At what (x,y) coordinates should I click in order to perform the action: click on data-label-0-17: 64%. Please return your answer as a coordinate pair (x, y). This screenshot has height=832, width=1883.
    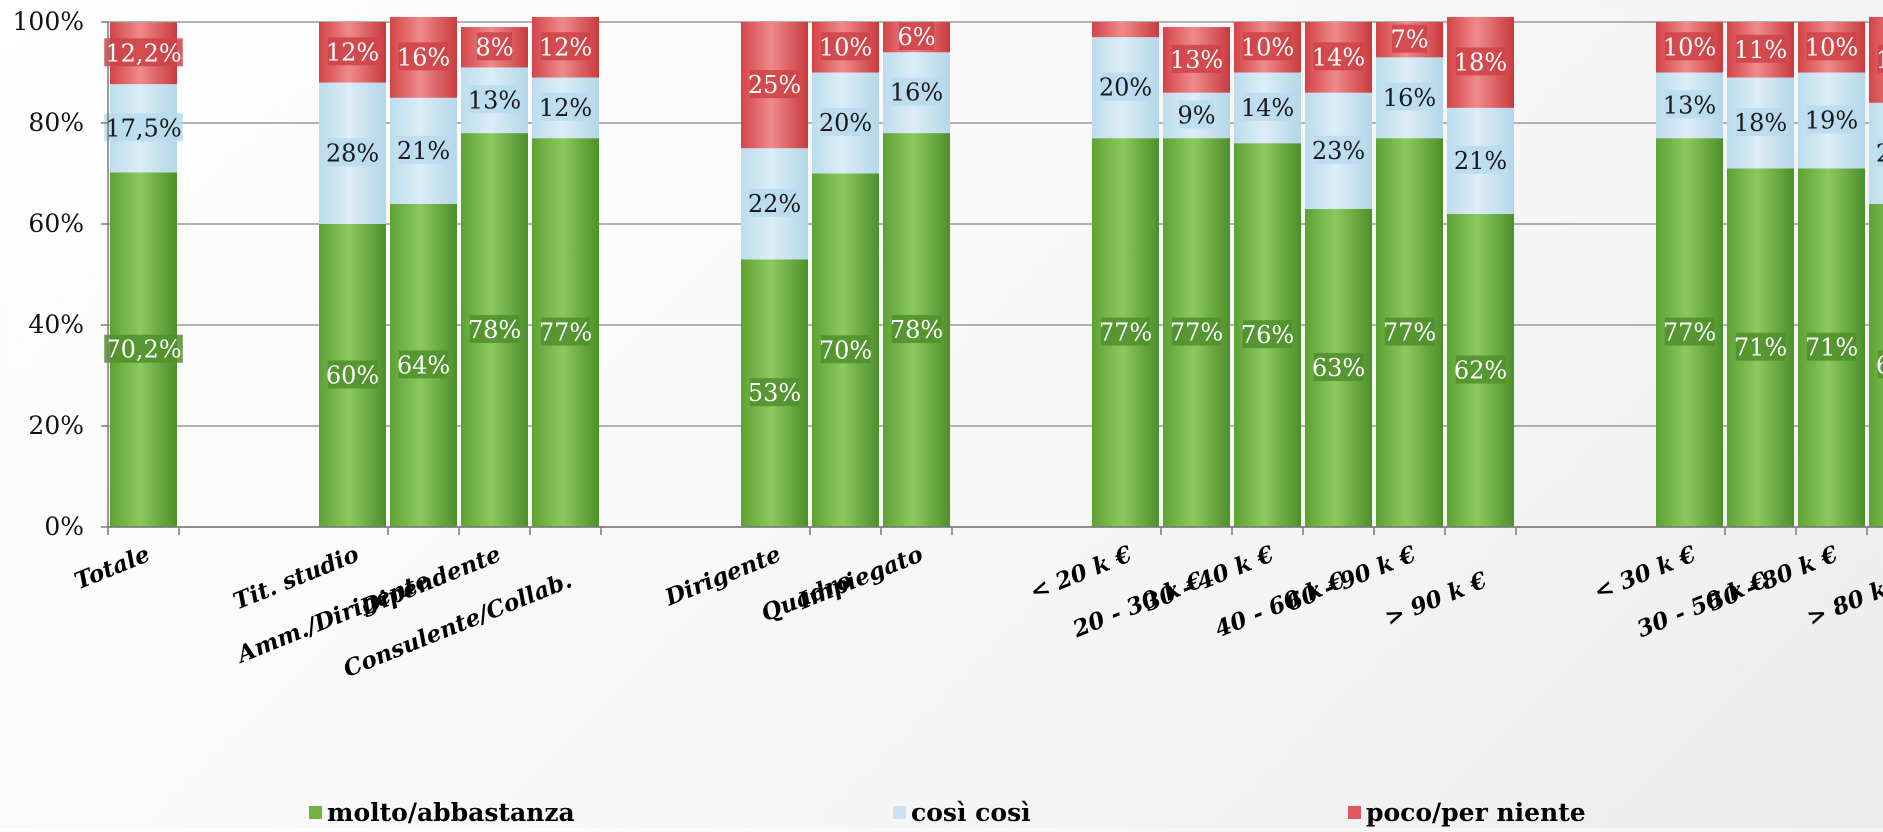
    Looking at the image, I should click on (1879, 365).